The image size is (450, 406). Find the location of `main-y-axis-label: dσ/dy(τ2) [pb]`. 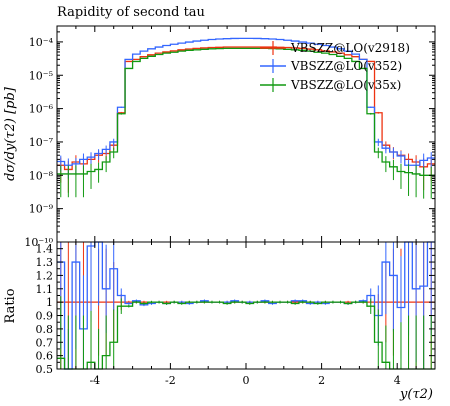

main-y-axis-label: dσ/dy(τ2) [pb] is located at coordinates (10, 133).